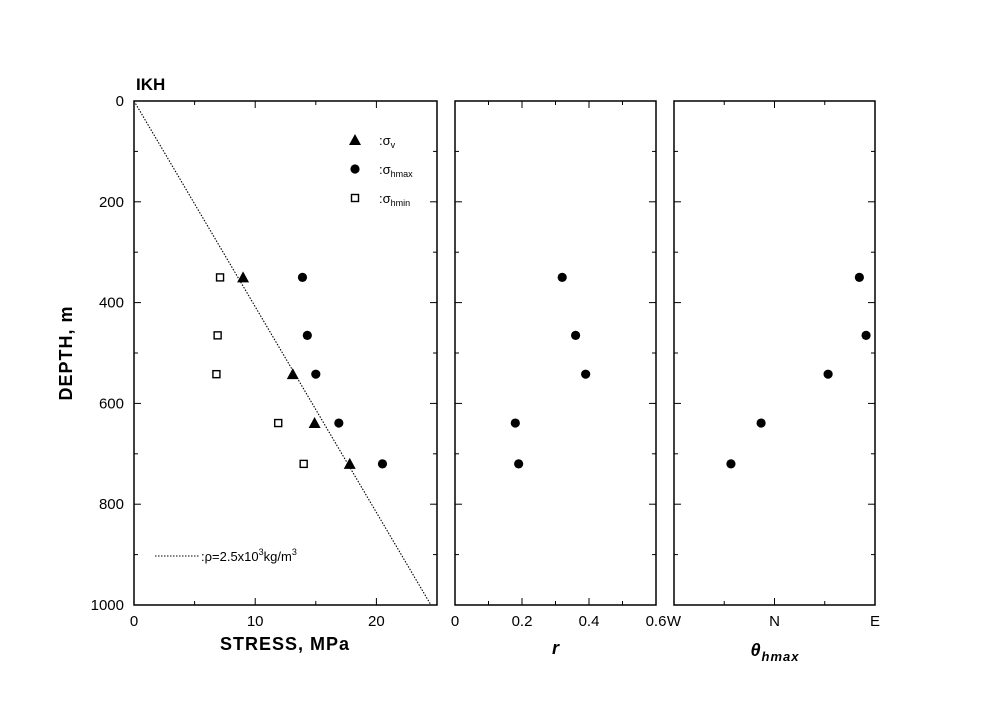 The image size is (1000, 707). What do you see at coordinates (394, 199) in the screenshot?
I see `legend-label: :σhmin` at bounding box center [394, 199].